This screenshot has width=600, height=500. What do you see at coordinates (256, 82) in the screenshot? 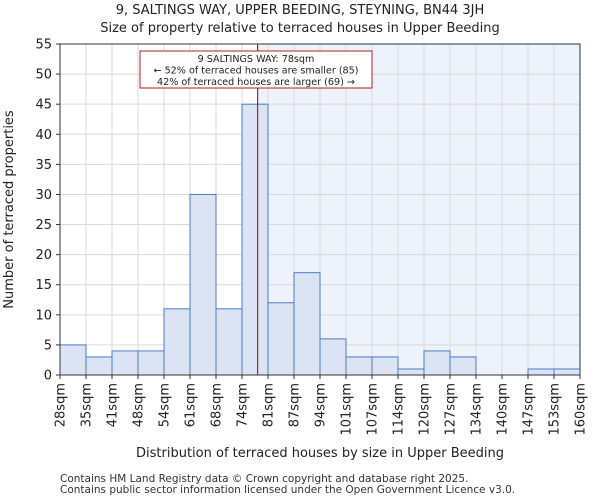
I see `annotation-line-3: 42% of terraced houses are larger (69) →` at bounding box center [256, 82].